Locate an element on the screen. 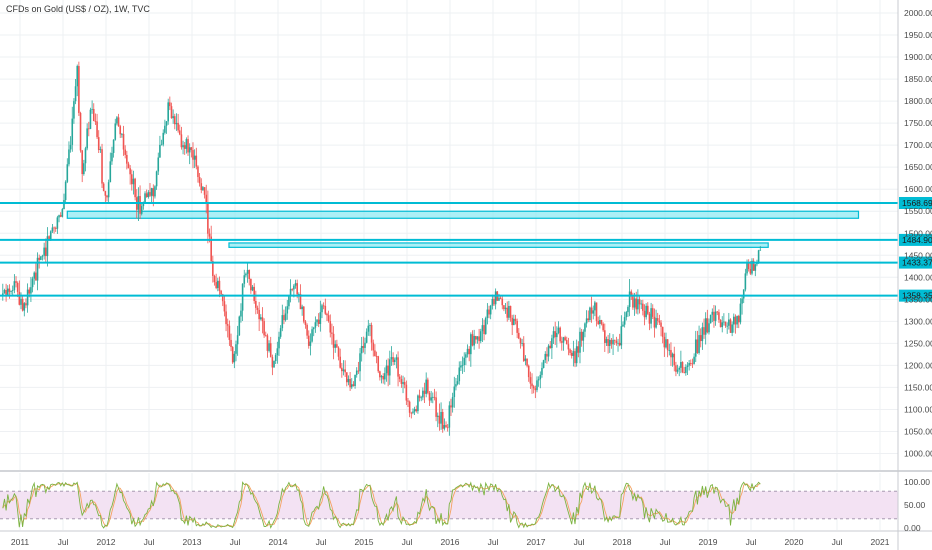 The width and height of the screenshot is (932, 550). price-tick-label: 1350.00 is located at coordinates (918, 299).